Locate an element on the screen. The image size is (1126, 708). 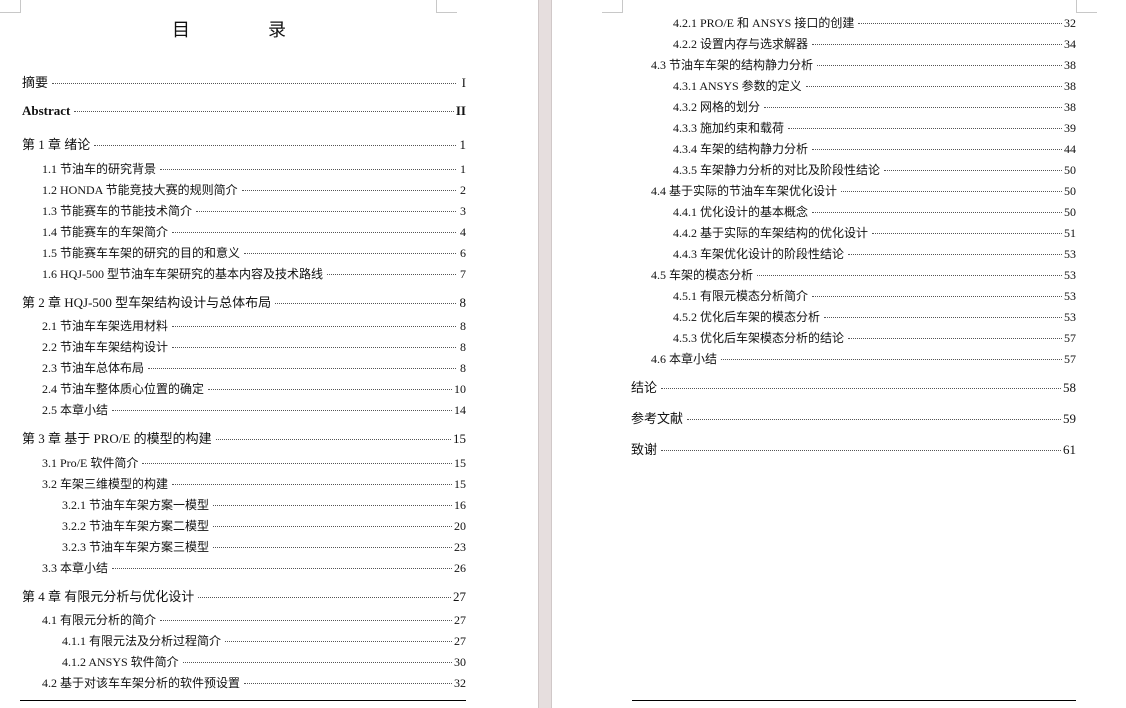
toc-entry: 1.4 节能赛车的车架简介 4 is located at coordinates (254, 232).